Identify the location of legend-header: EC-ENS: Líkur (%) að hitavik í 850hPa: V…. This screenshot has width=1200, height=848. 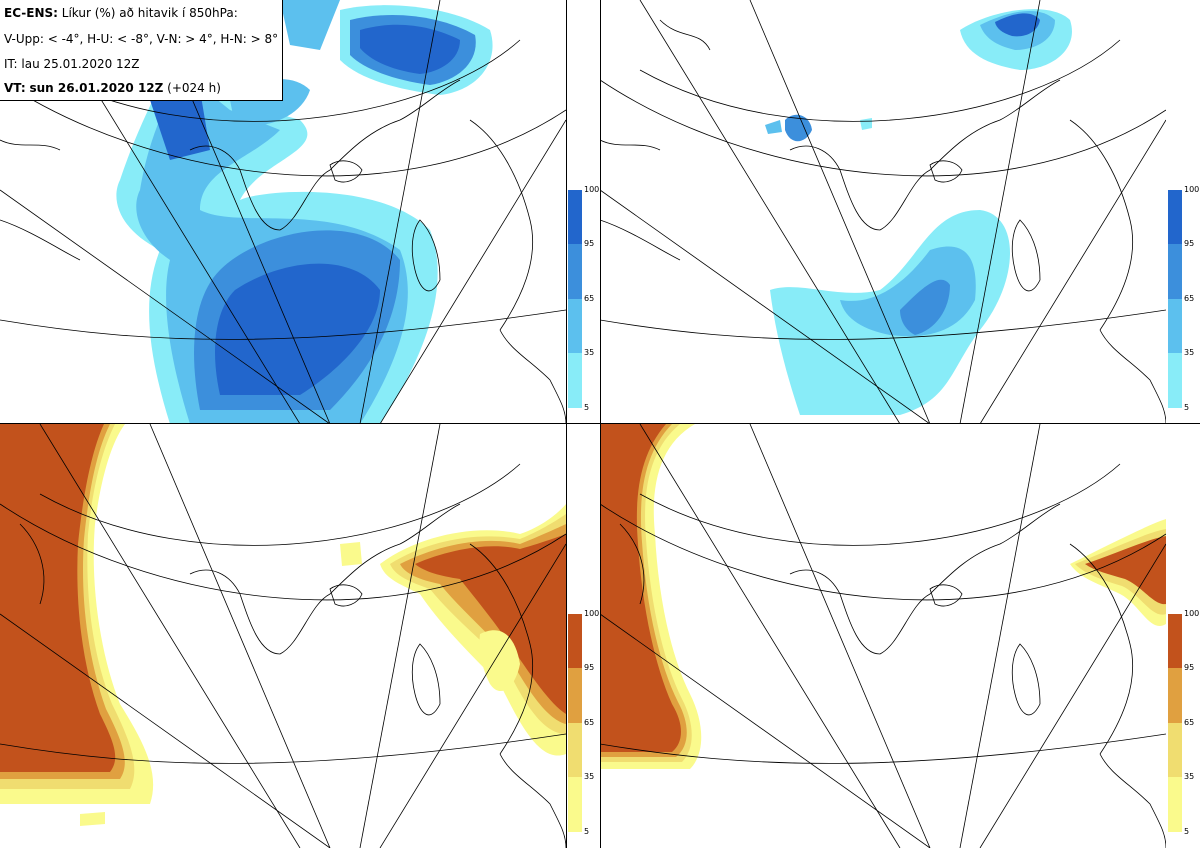
(141, 50).